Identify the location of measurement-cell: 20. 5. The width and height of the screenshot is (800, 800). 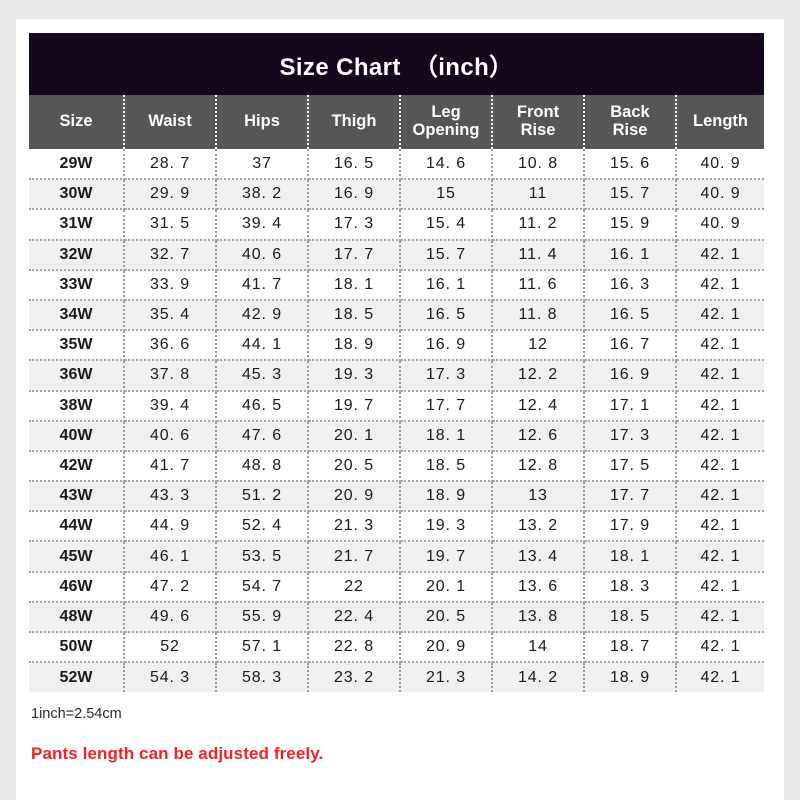
(354, 466).